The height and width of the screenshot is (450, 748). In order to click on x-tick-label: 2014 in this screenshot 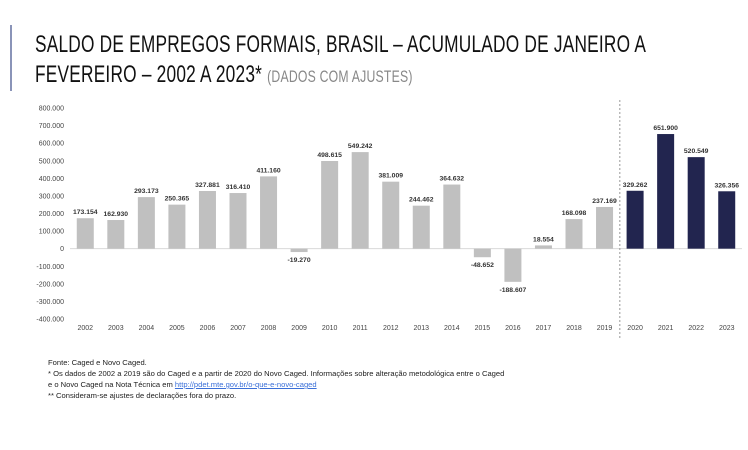, I will do `click(452, 328)`.